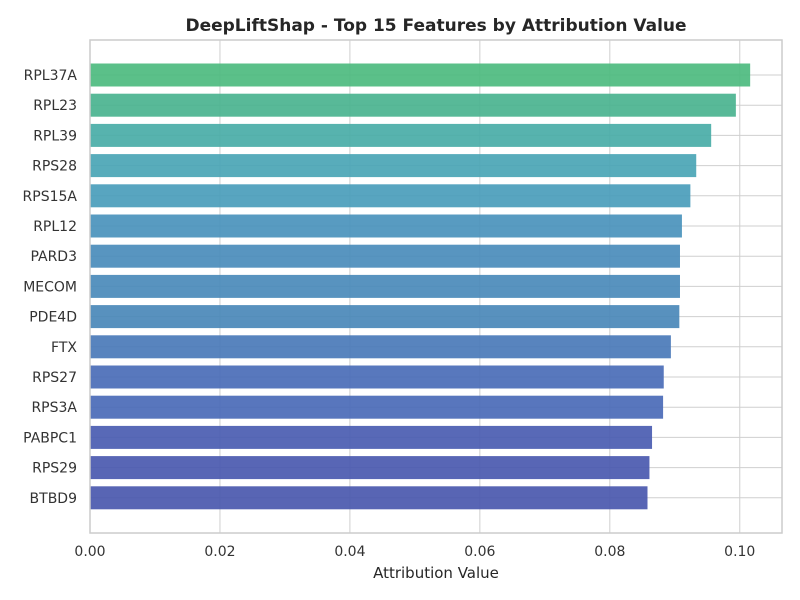 The height and width of the screenshot is (600, 800). I want to click on y-tick-label: BTBD9, so click(53, 499).